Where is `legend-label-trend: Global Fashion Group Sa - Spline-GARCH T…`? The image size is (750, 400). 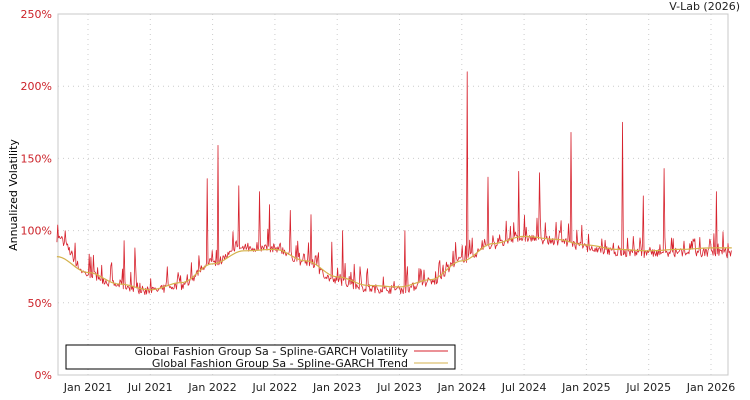 legend-label-trend: Global Fashion Group Sa - Spline-GARCH T… is located at coordinates (280, 363).